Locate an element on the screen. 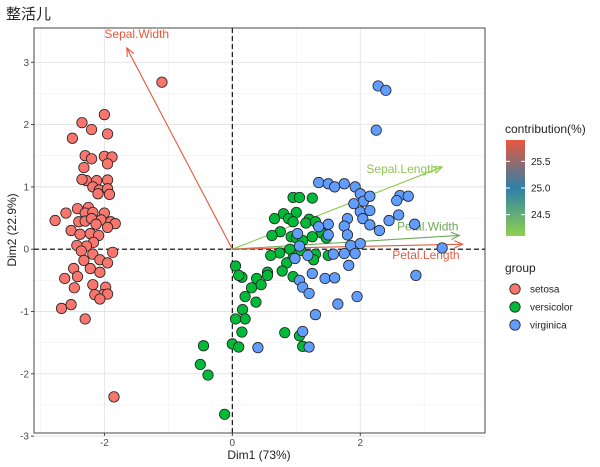  colorbar-tick-label: 25.0 is located at coordinates (541, 189).